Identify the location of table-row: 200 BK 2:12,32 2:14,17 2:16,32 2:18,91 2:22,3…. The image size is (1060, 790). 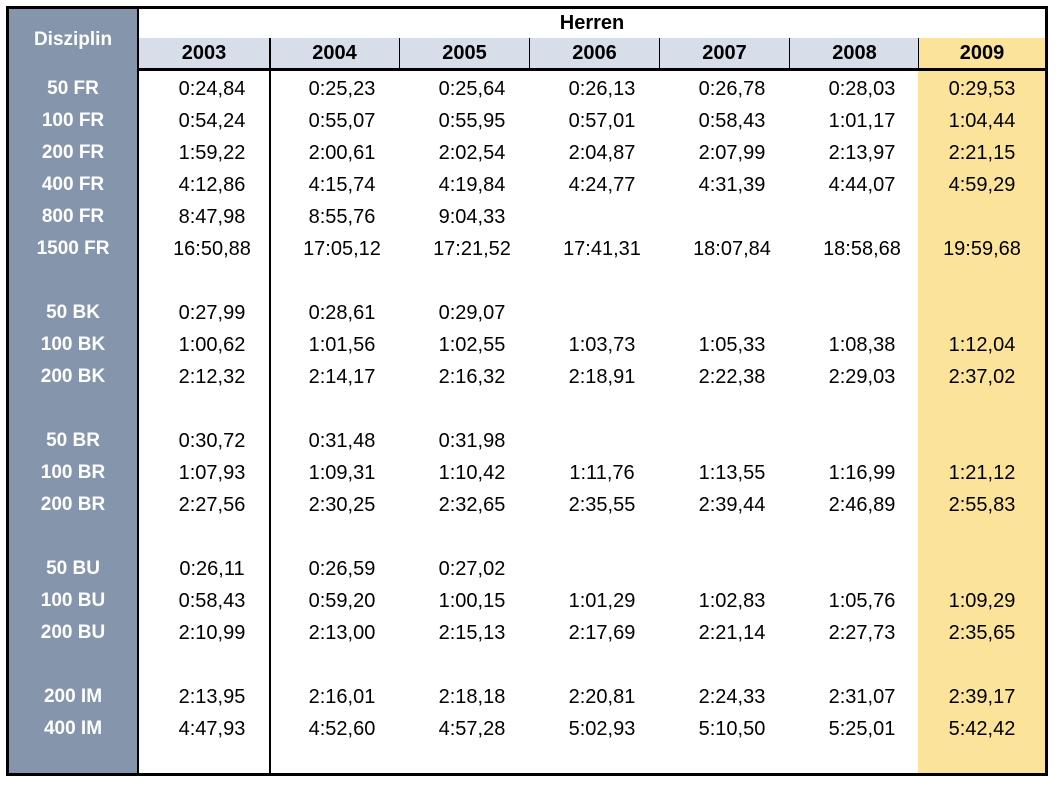
(527, 377).